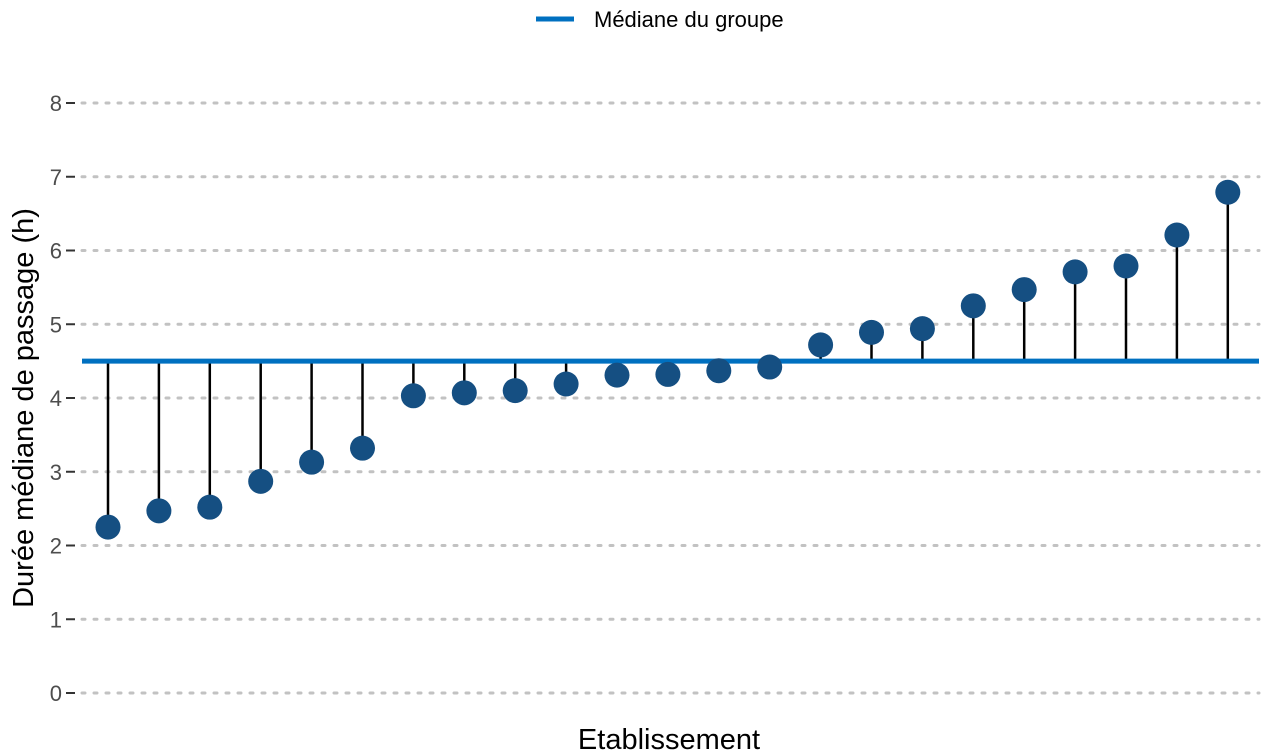 The height and width of the screenshot is (756, 1261). I want to click on y-axis: 0 1 2 3 4 5 6 7 8, so click(62, 398).